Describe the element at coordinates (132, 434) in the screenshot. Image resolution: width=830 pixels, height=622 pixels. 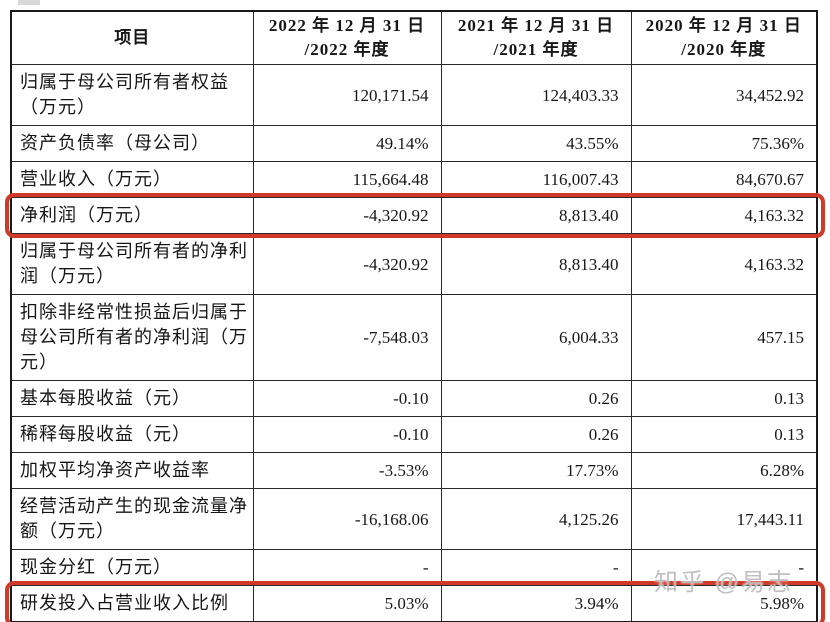
I see `row-label: 稀释每股收益（元）` at that location.